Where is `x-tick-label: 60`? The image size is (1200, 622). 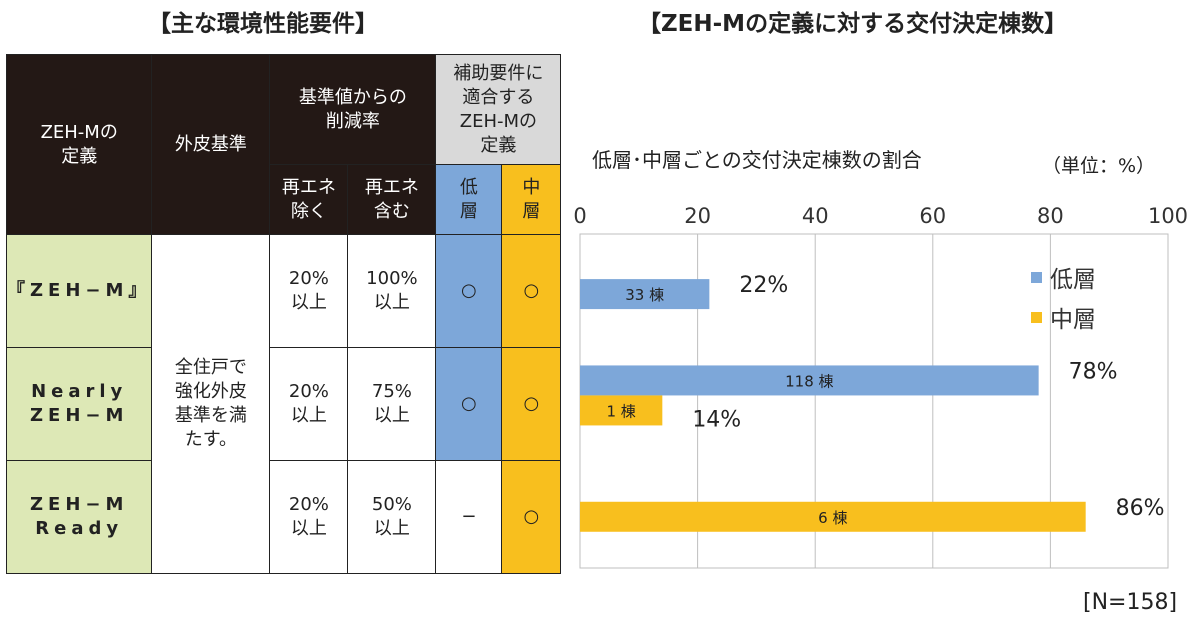
x-tick-label: 60 is located at coordinates (932, 216).